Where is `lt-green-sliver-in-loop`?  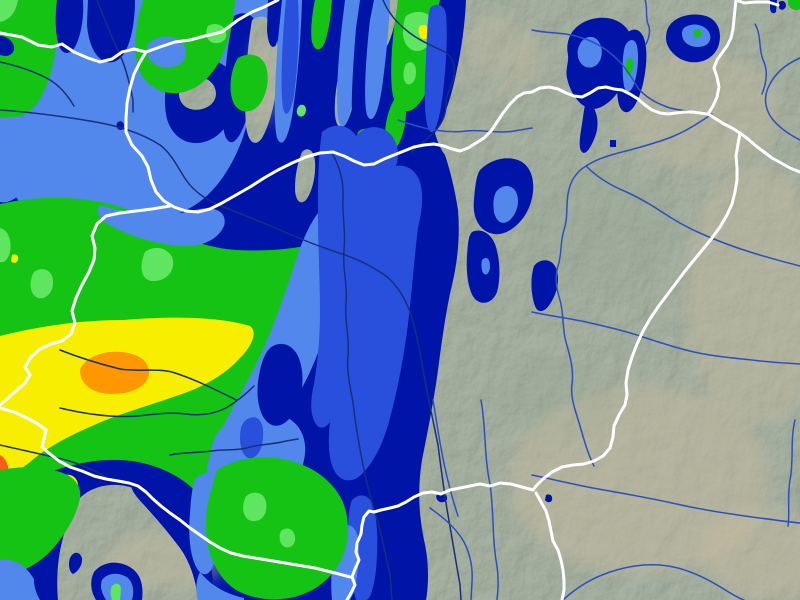
lt-green-sliver-in-loop is located at coordinates (115, 591).